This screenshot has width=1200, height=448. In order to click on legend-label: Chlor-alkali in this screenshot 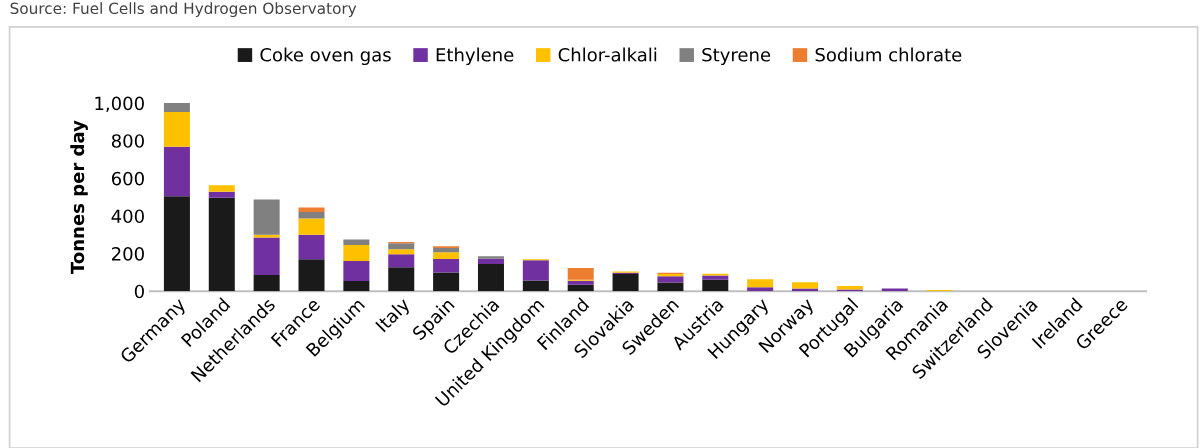, I will do `click(607, 54)`.